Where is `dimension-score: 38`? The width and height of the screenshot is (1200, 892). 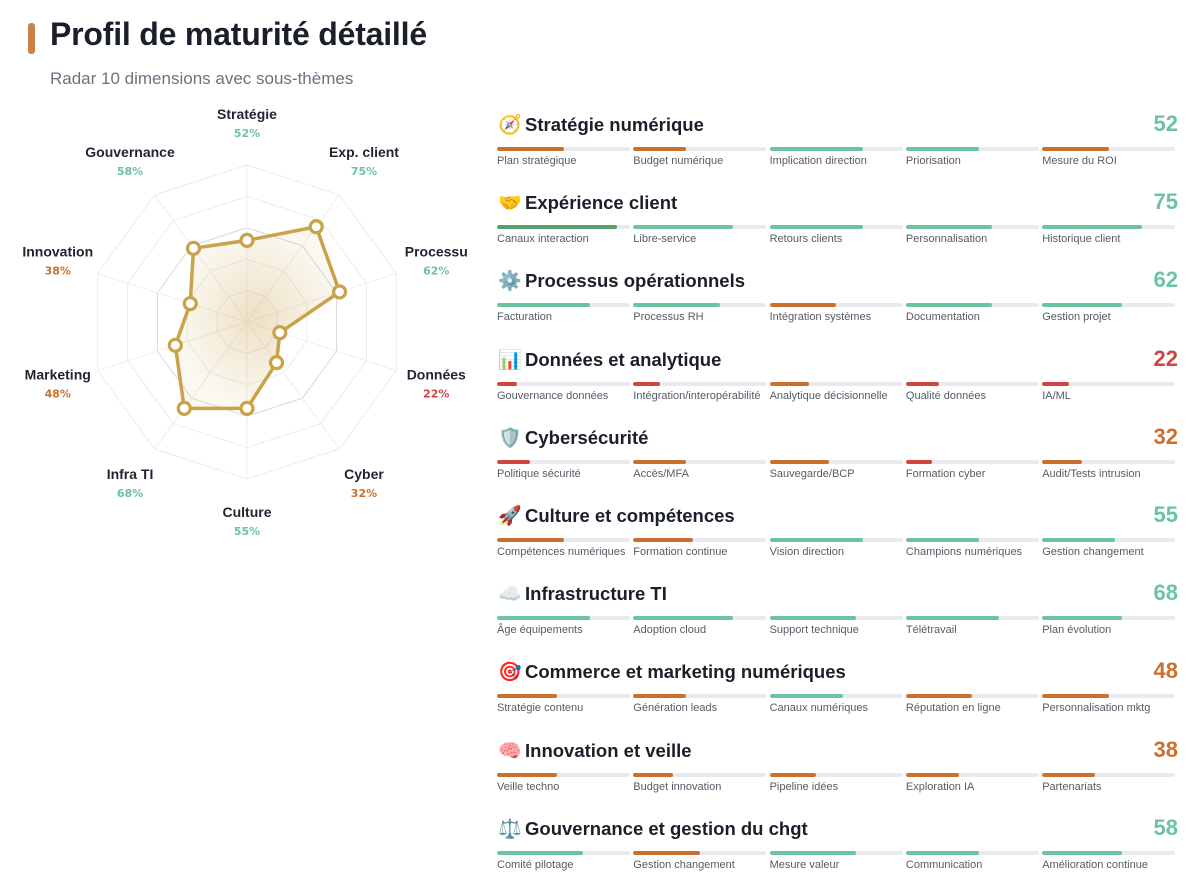 dimension-score: 38 is located at coordinates (1165, 749).